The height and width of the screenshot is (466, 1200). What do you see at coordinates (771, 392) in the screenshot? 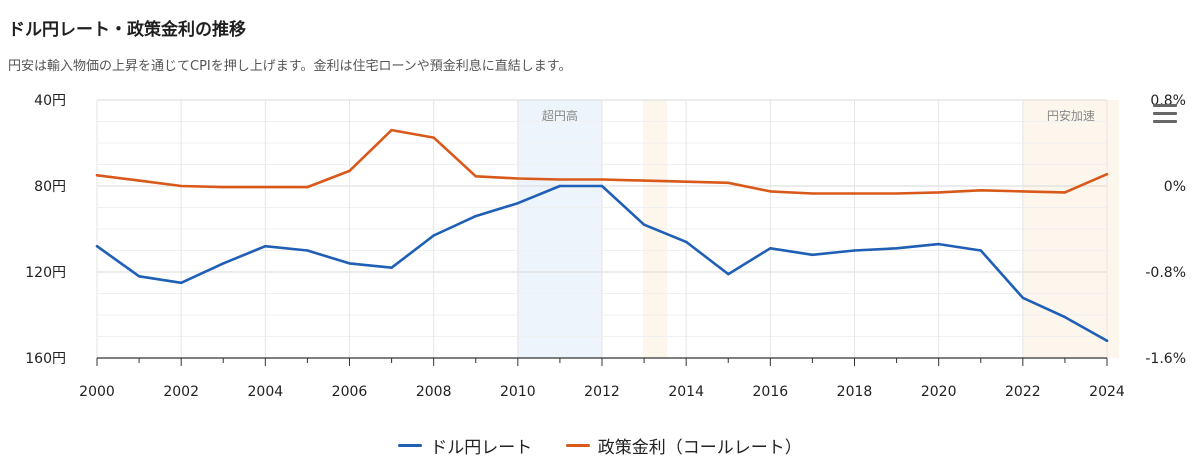
I see `x-tick-label: 2016` at bounding box center [771, 392].